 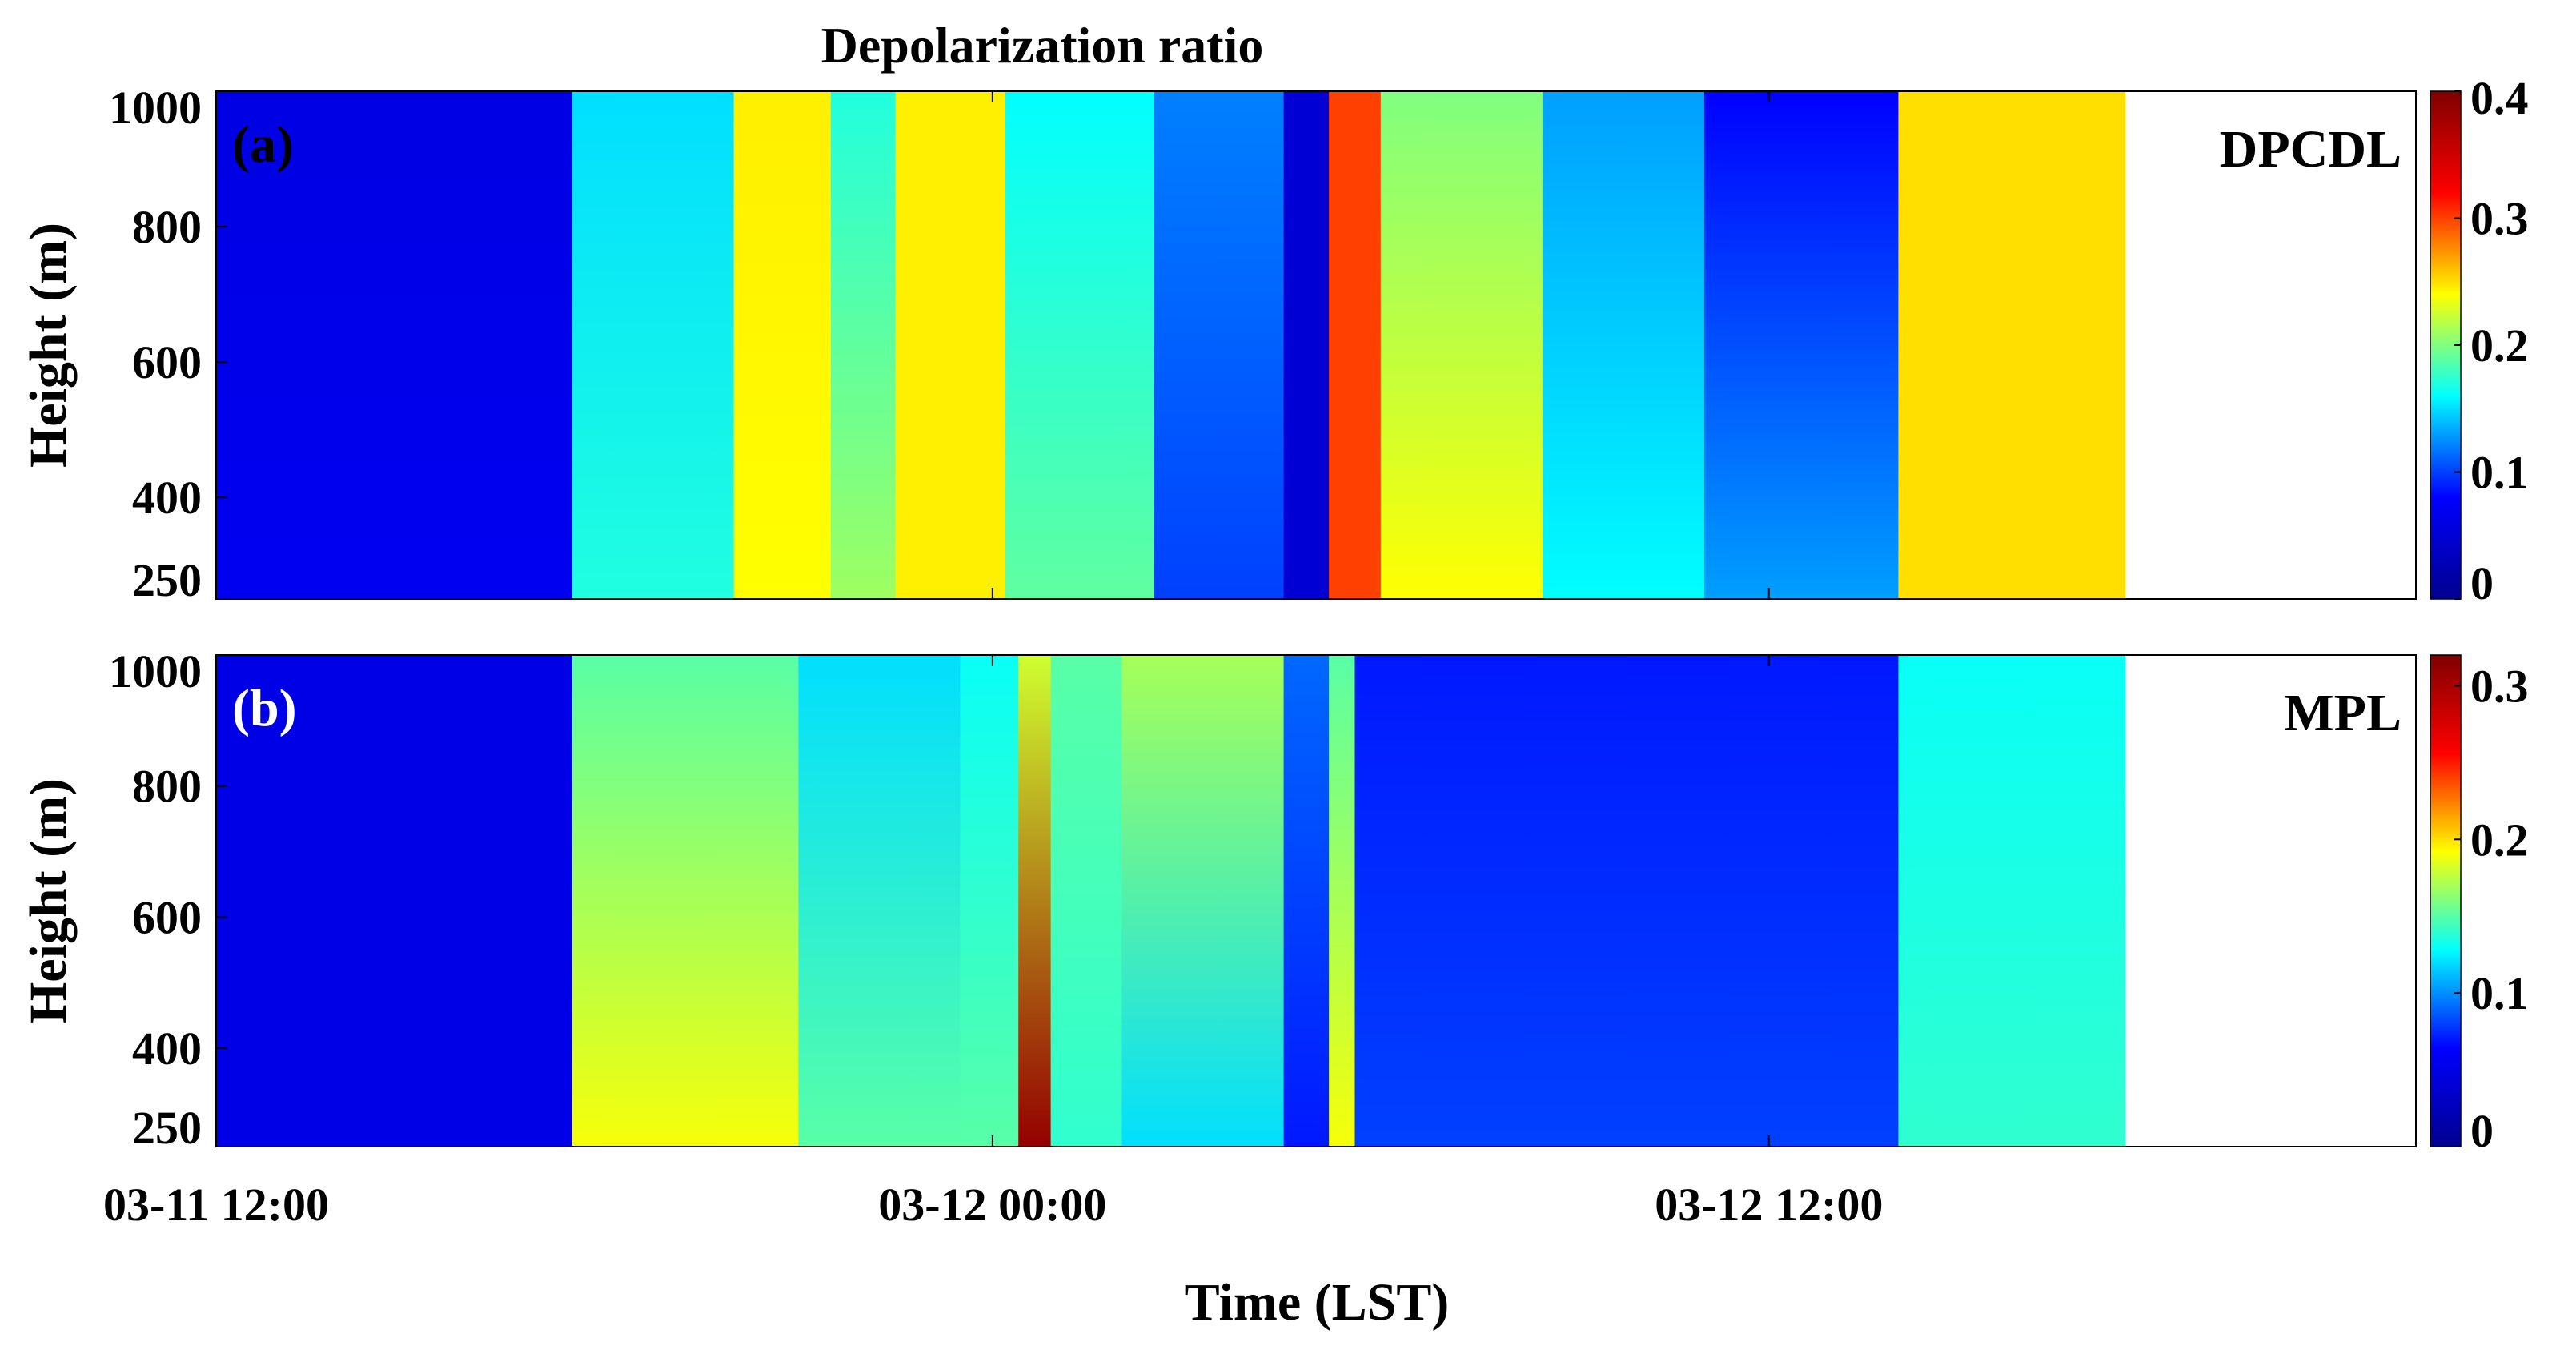 What do you see at coordinates (2310, 149) in the screenshot?
I see `instrument-name: DPCDL` at bounding box center [2310, 149].